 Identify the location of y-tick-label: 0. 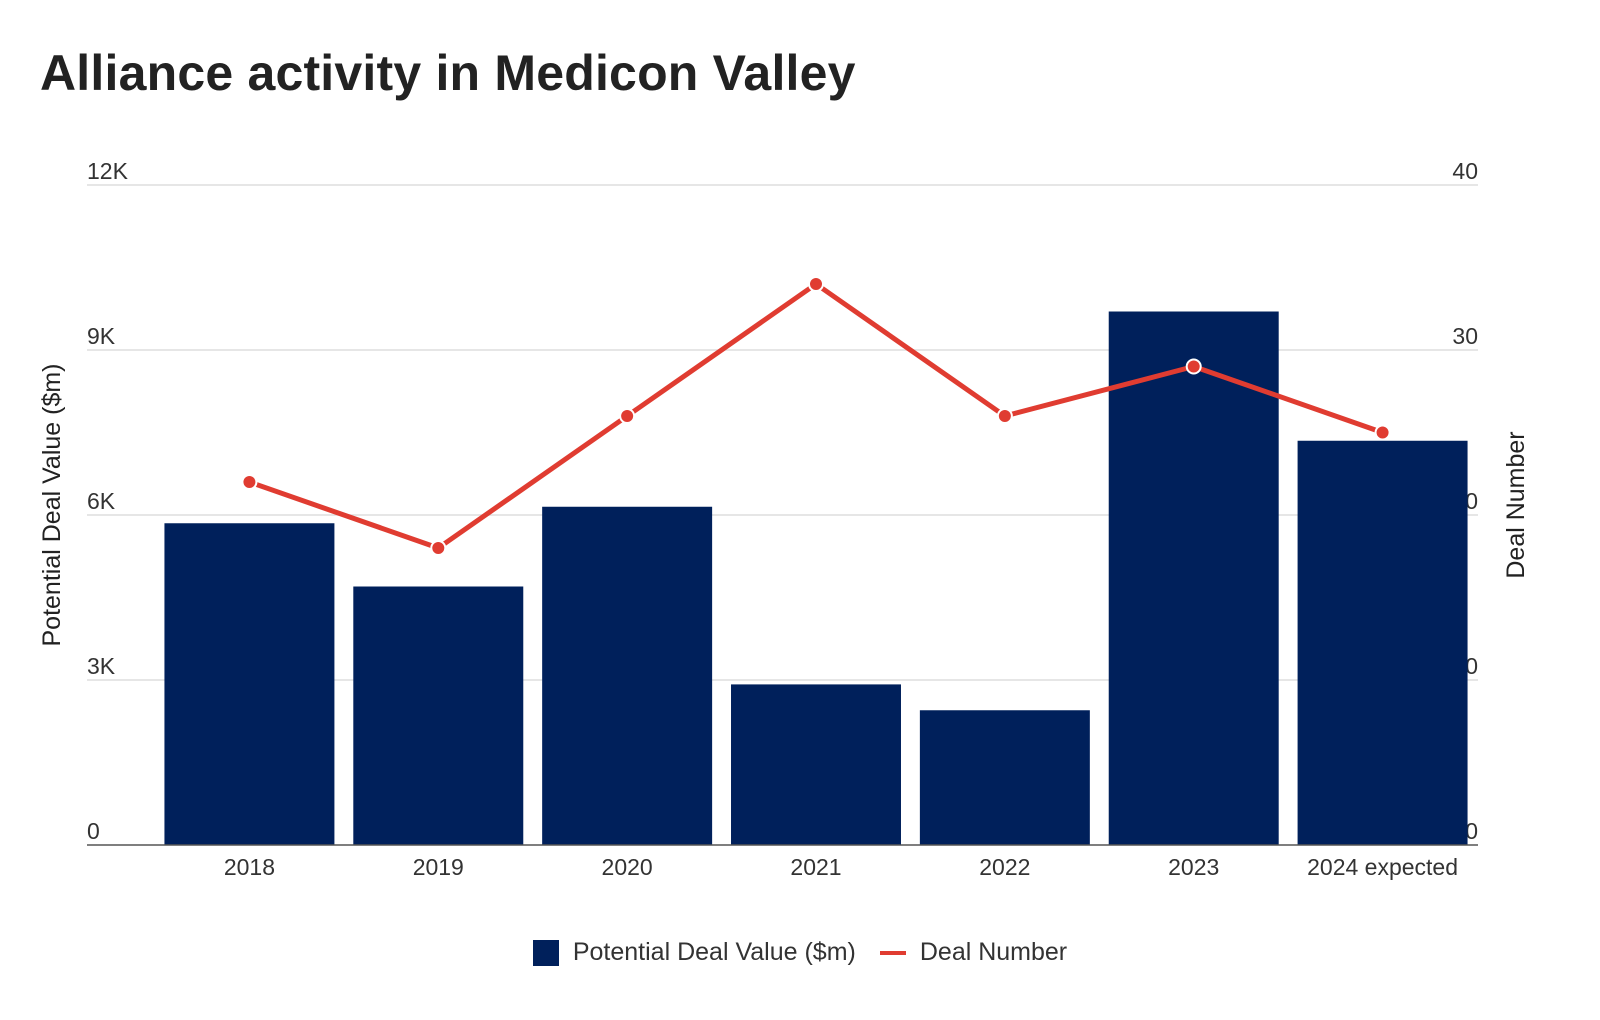
(93, 831).